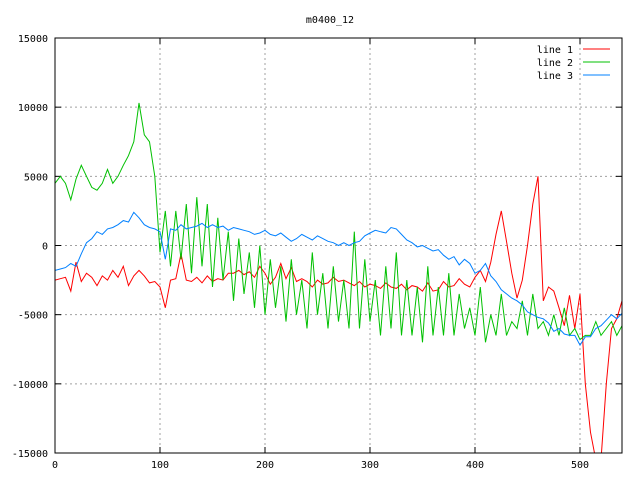 This screenshot has height=480, width=640. What do you see at coordinates (555, 50) in the screenshot?
I see `legend-label: line 1` at bounding box center [555, 50].